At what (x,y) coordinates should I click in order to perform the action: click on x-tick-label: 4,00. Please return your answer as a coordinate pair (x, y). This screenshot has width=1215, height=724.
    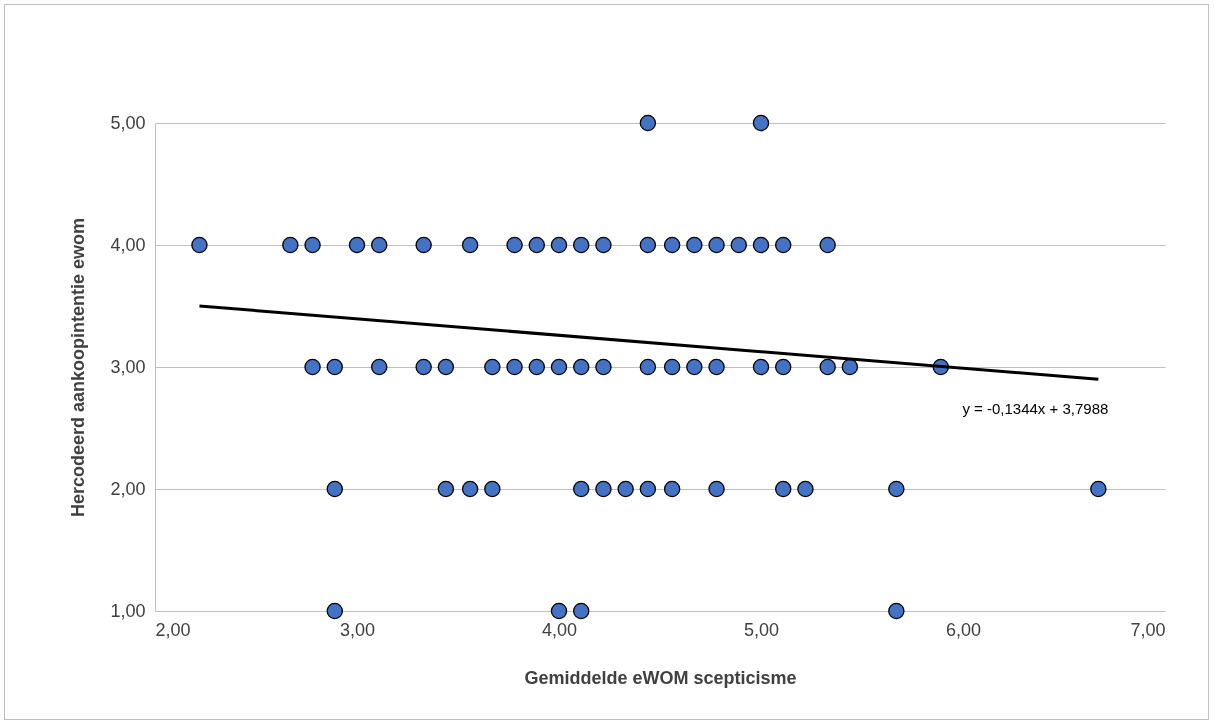
    Looking at the image, I should click on (559, 629).